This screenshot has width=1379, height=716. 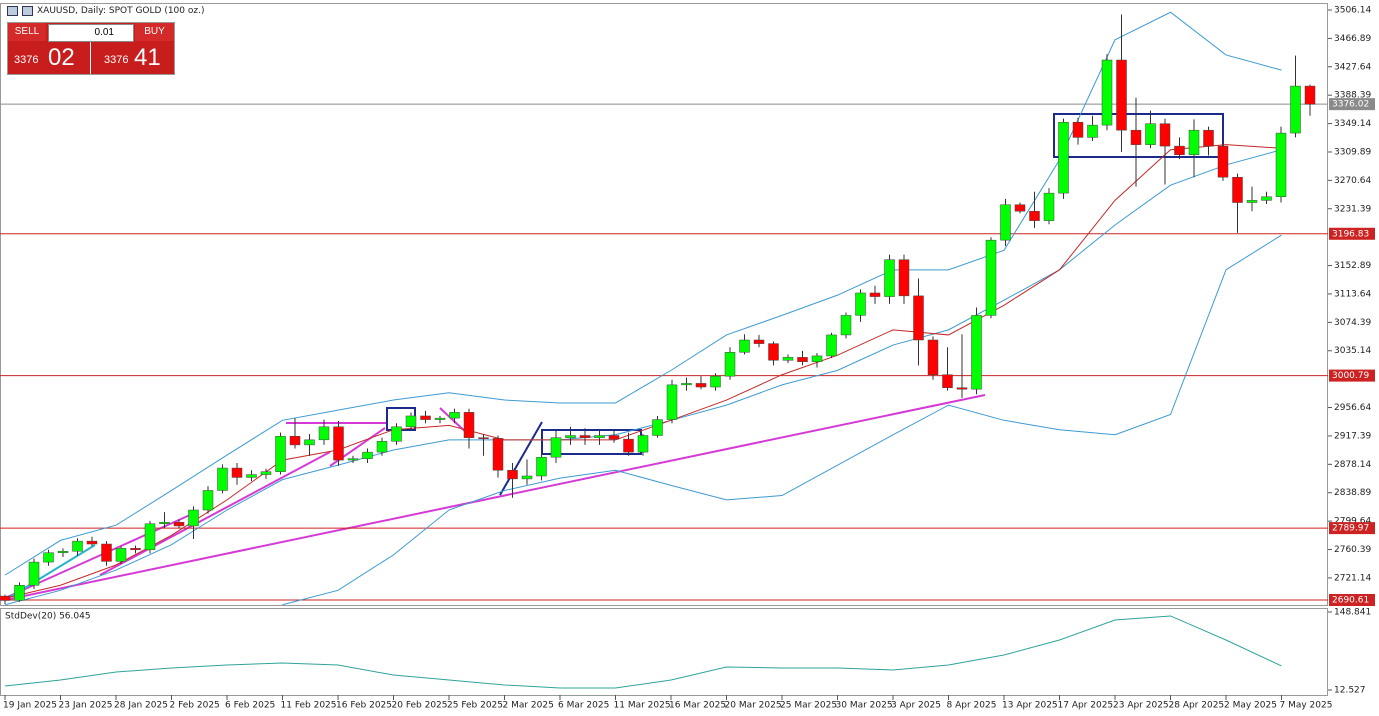 I want to click on x-tick-label: 25 Mar 2025, so click(x=808, y=706).